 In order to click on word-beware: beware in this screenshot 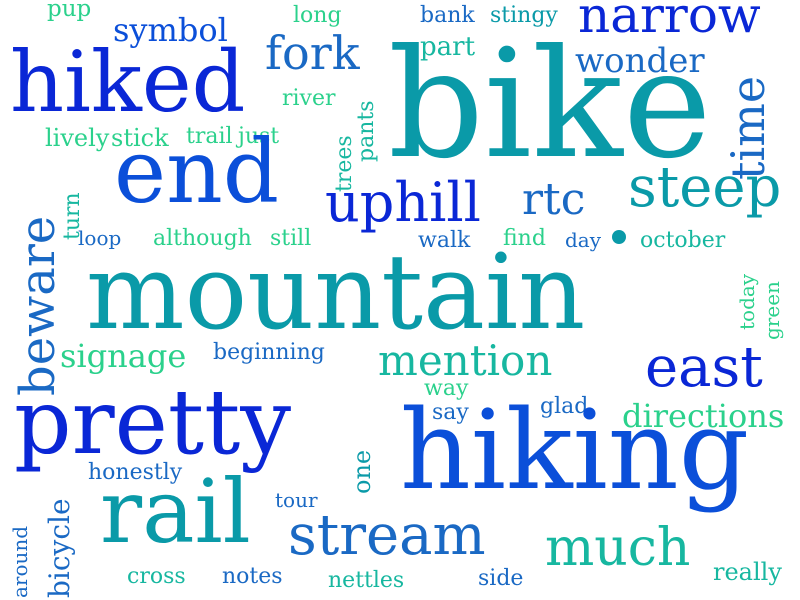, I will do `click(38, 305)`.